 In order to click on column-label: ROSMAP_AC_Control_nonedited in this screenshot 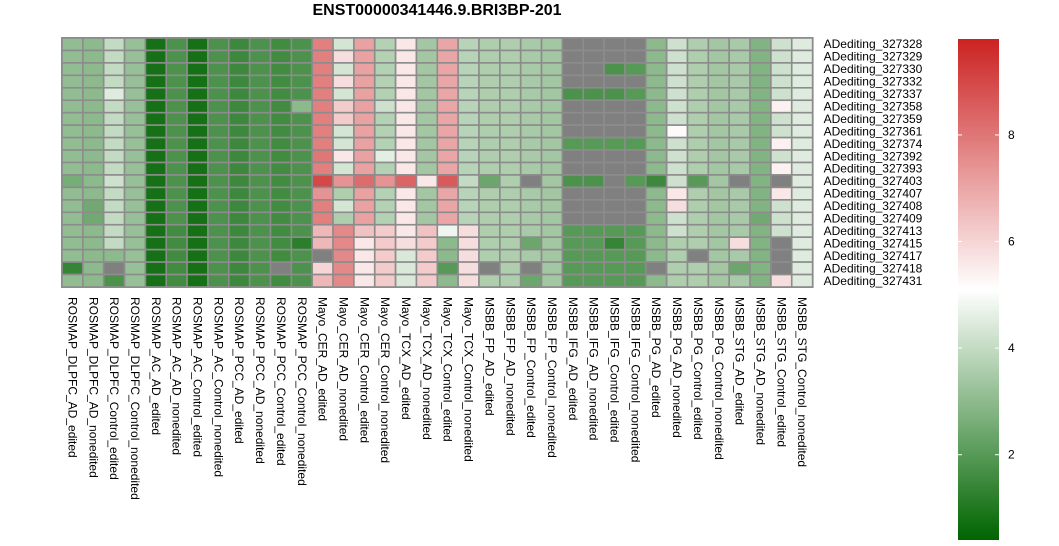, I will do `click(218, 387)`.